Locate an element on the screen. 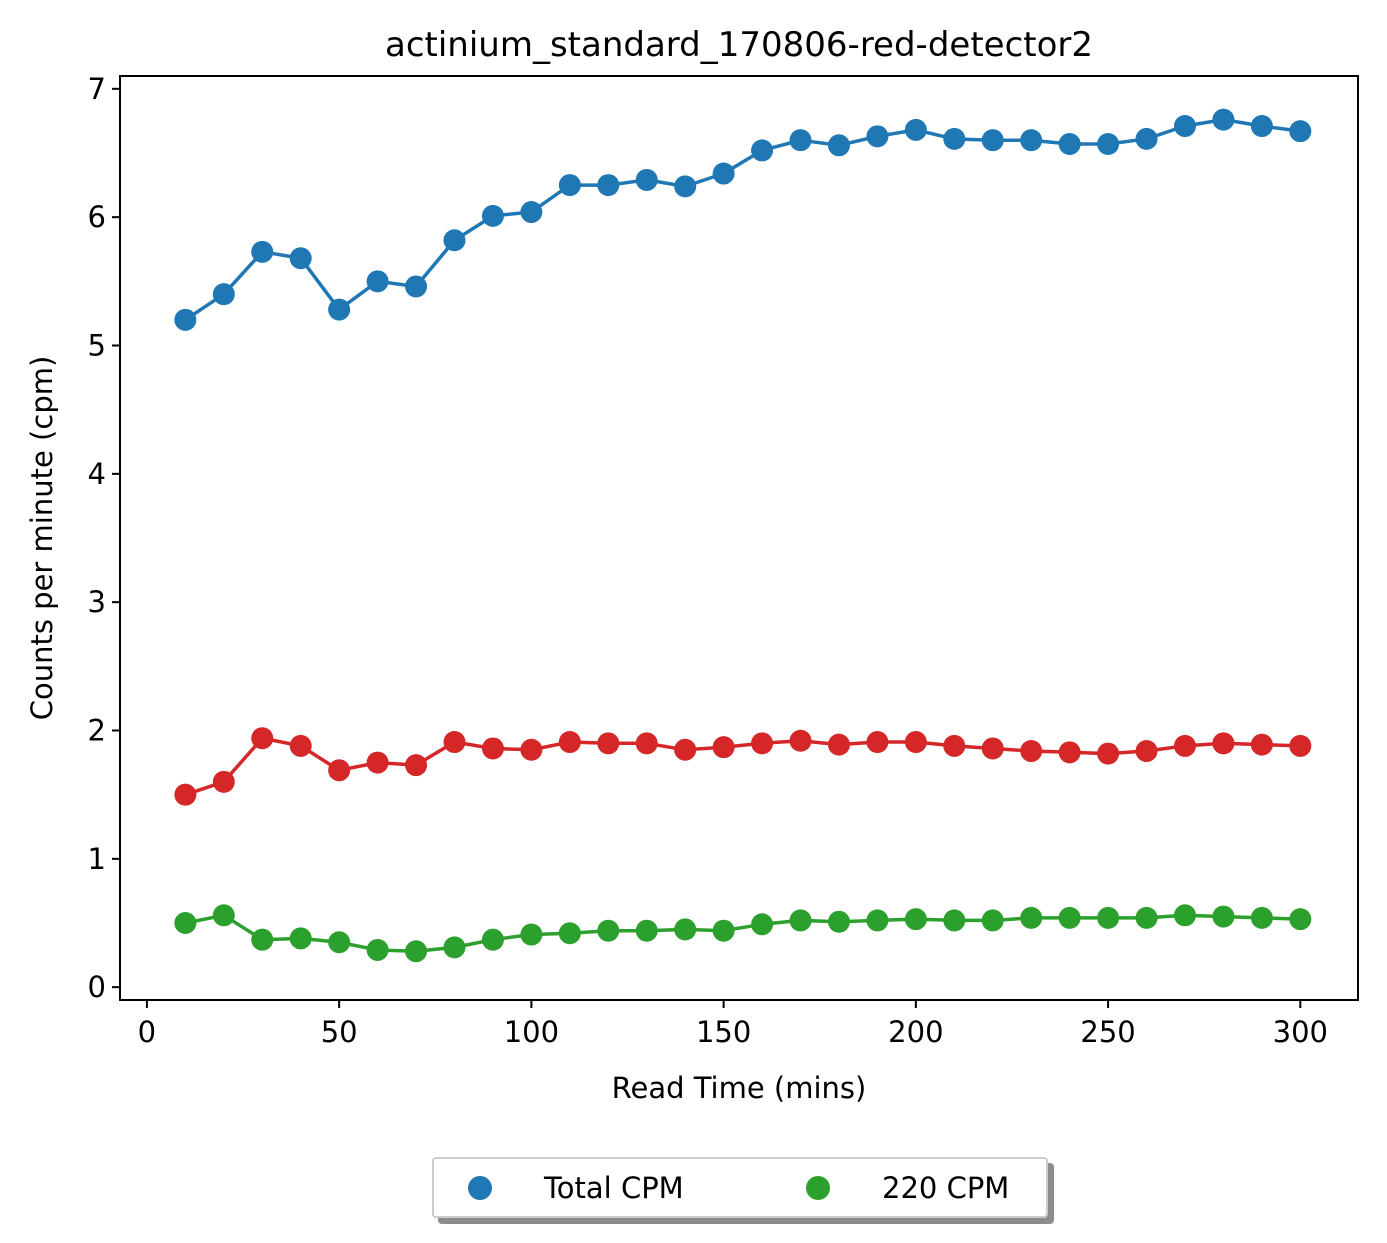 This screenshot has height=1243, width=1387. legend-item-220-cpm: 220 CPM is located at coordinates (907, 1187).